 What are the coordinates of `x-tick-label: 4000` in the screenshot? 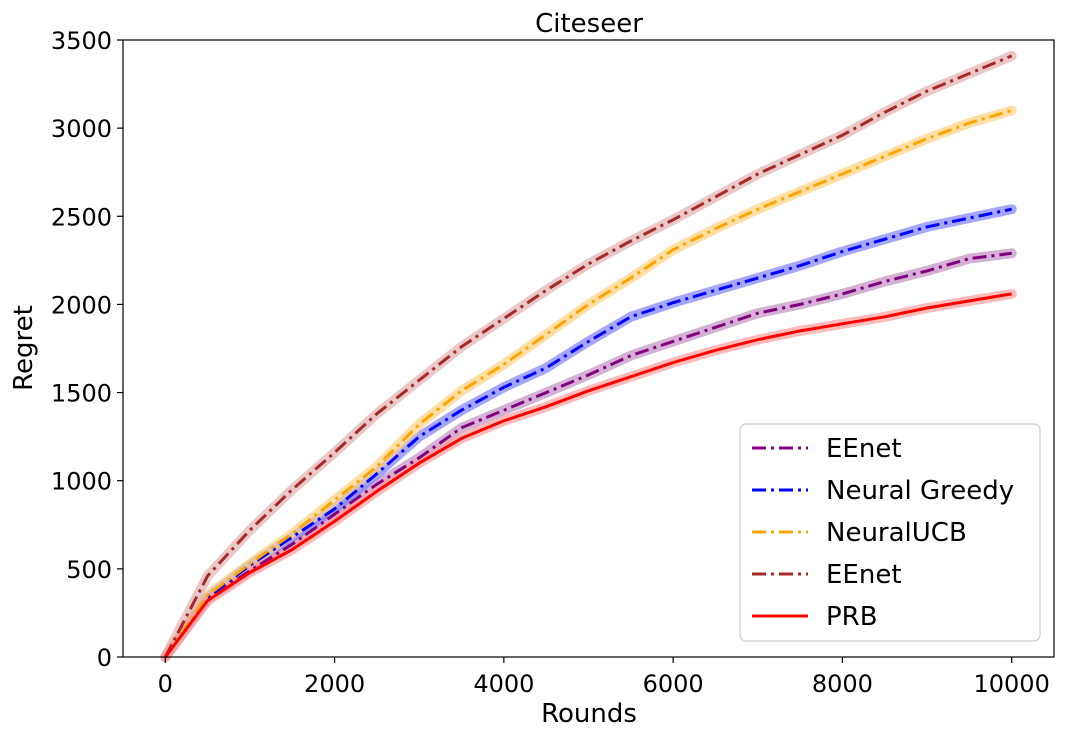 It's located at (503, 684).